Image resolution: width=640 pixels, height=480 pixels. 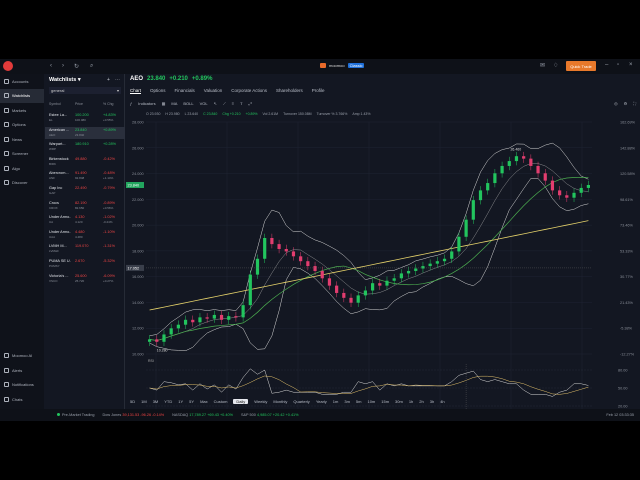 What do you see at coordinates (202, 415) in the screenshot?
I see `index-quote: NASDAQ 17,789.27 +69.43 +0.40%` at bounding box center [202, 415].